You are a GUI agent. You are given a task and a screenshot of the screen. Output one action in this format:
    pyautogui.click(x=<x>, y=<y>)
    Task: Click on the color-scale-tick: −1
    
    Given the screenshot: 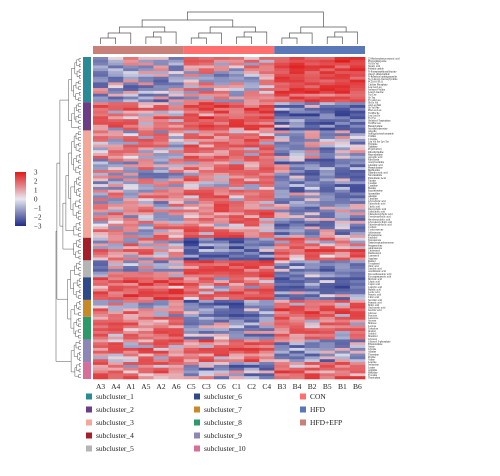 What is the action you would take?
    pyautogui.click(x=38, y=209)
    